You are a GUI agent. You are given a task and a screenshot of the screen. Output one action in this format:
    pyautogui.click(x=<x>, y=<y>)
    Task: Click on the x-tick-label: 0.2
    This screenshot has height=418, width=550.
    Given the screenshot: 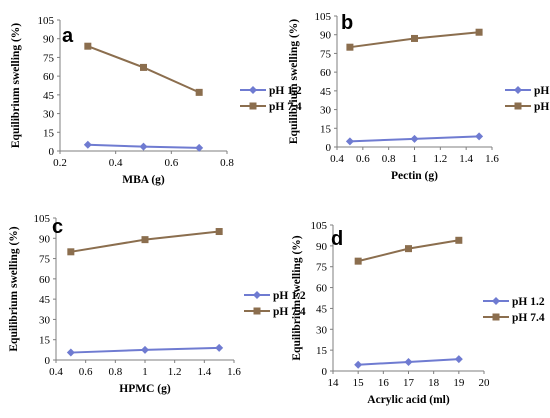 What is the action you would take?
    pyautogui.click(x=60, y=163)
    